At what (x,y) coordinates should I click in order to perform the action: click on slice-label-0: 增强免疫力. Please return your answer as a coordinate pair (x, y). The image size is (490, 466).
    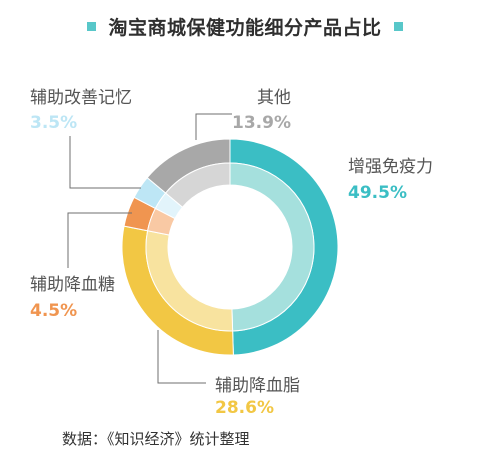
    Looking at the image, I should click on (390, 167).